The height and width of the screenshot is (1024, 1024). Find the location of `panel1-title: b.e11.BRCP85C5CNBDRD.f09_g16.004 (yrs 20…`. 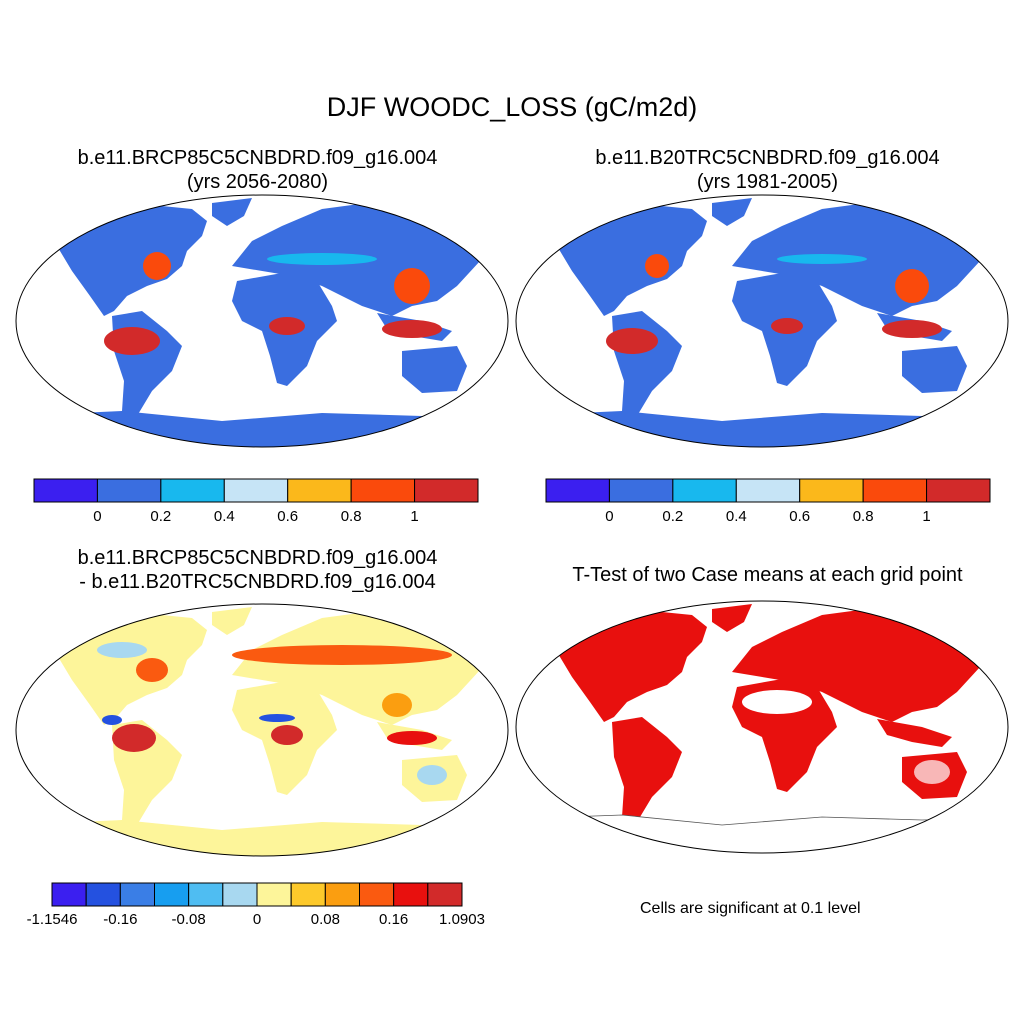

panel1-title: b.e11.BRCP85C5CNBDRD.f09_g16.004 (yrs 20… is located at coordinates (257, 170).